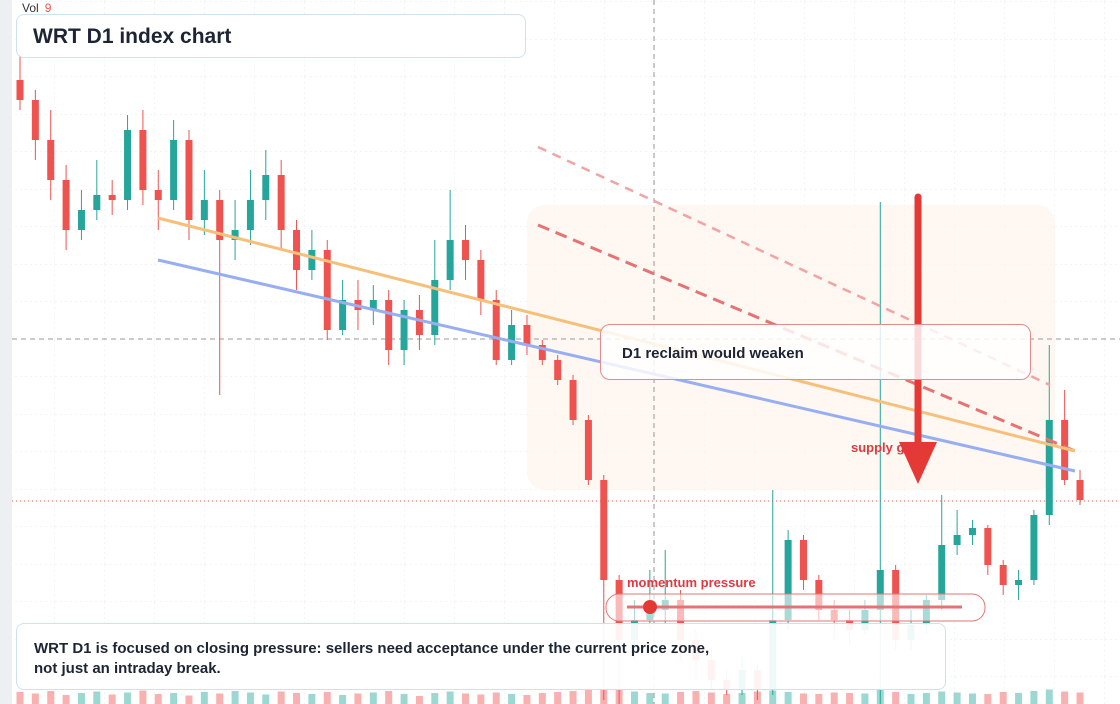 This screenshot has width=1120, height=704. What do you see at coordinates (48, 8) in the screenshot?
I see `volume-value: 9` at bounding box center [48, 8].